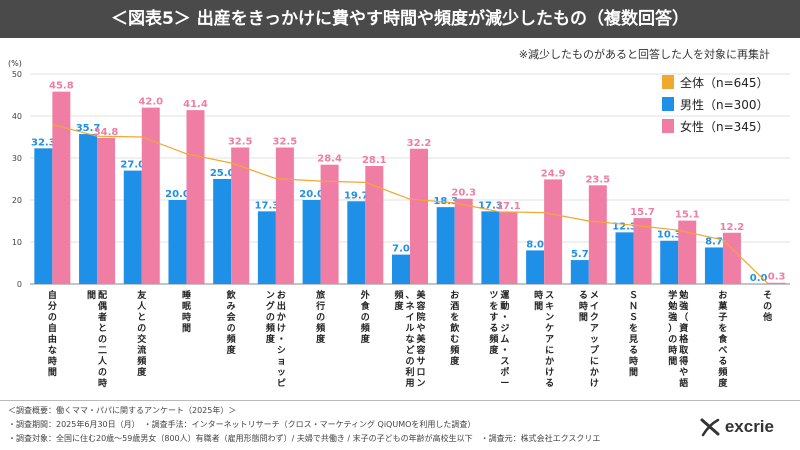 Image resolution: width=800 pixels, height=450 pixels. Describe the element at coordinates (678, 339) in the screenshot. I see `x-tick-label: 勉強（資格取得や語学勉強）の時間` at that location.